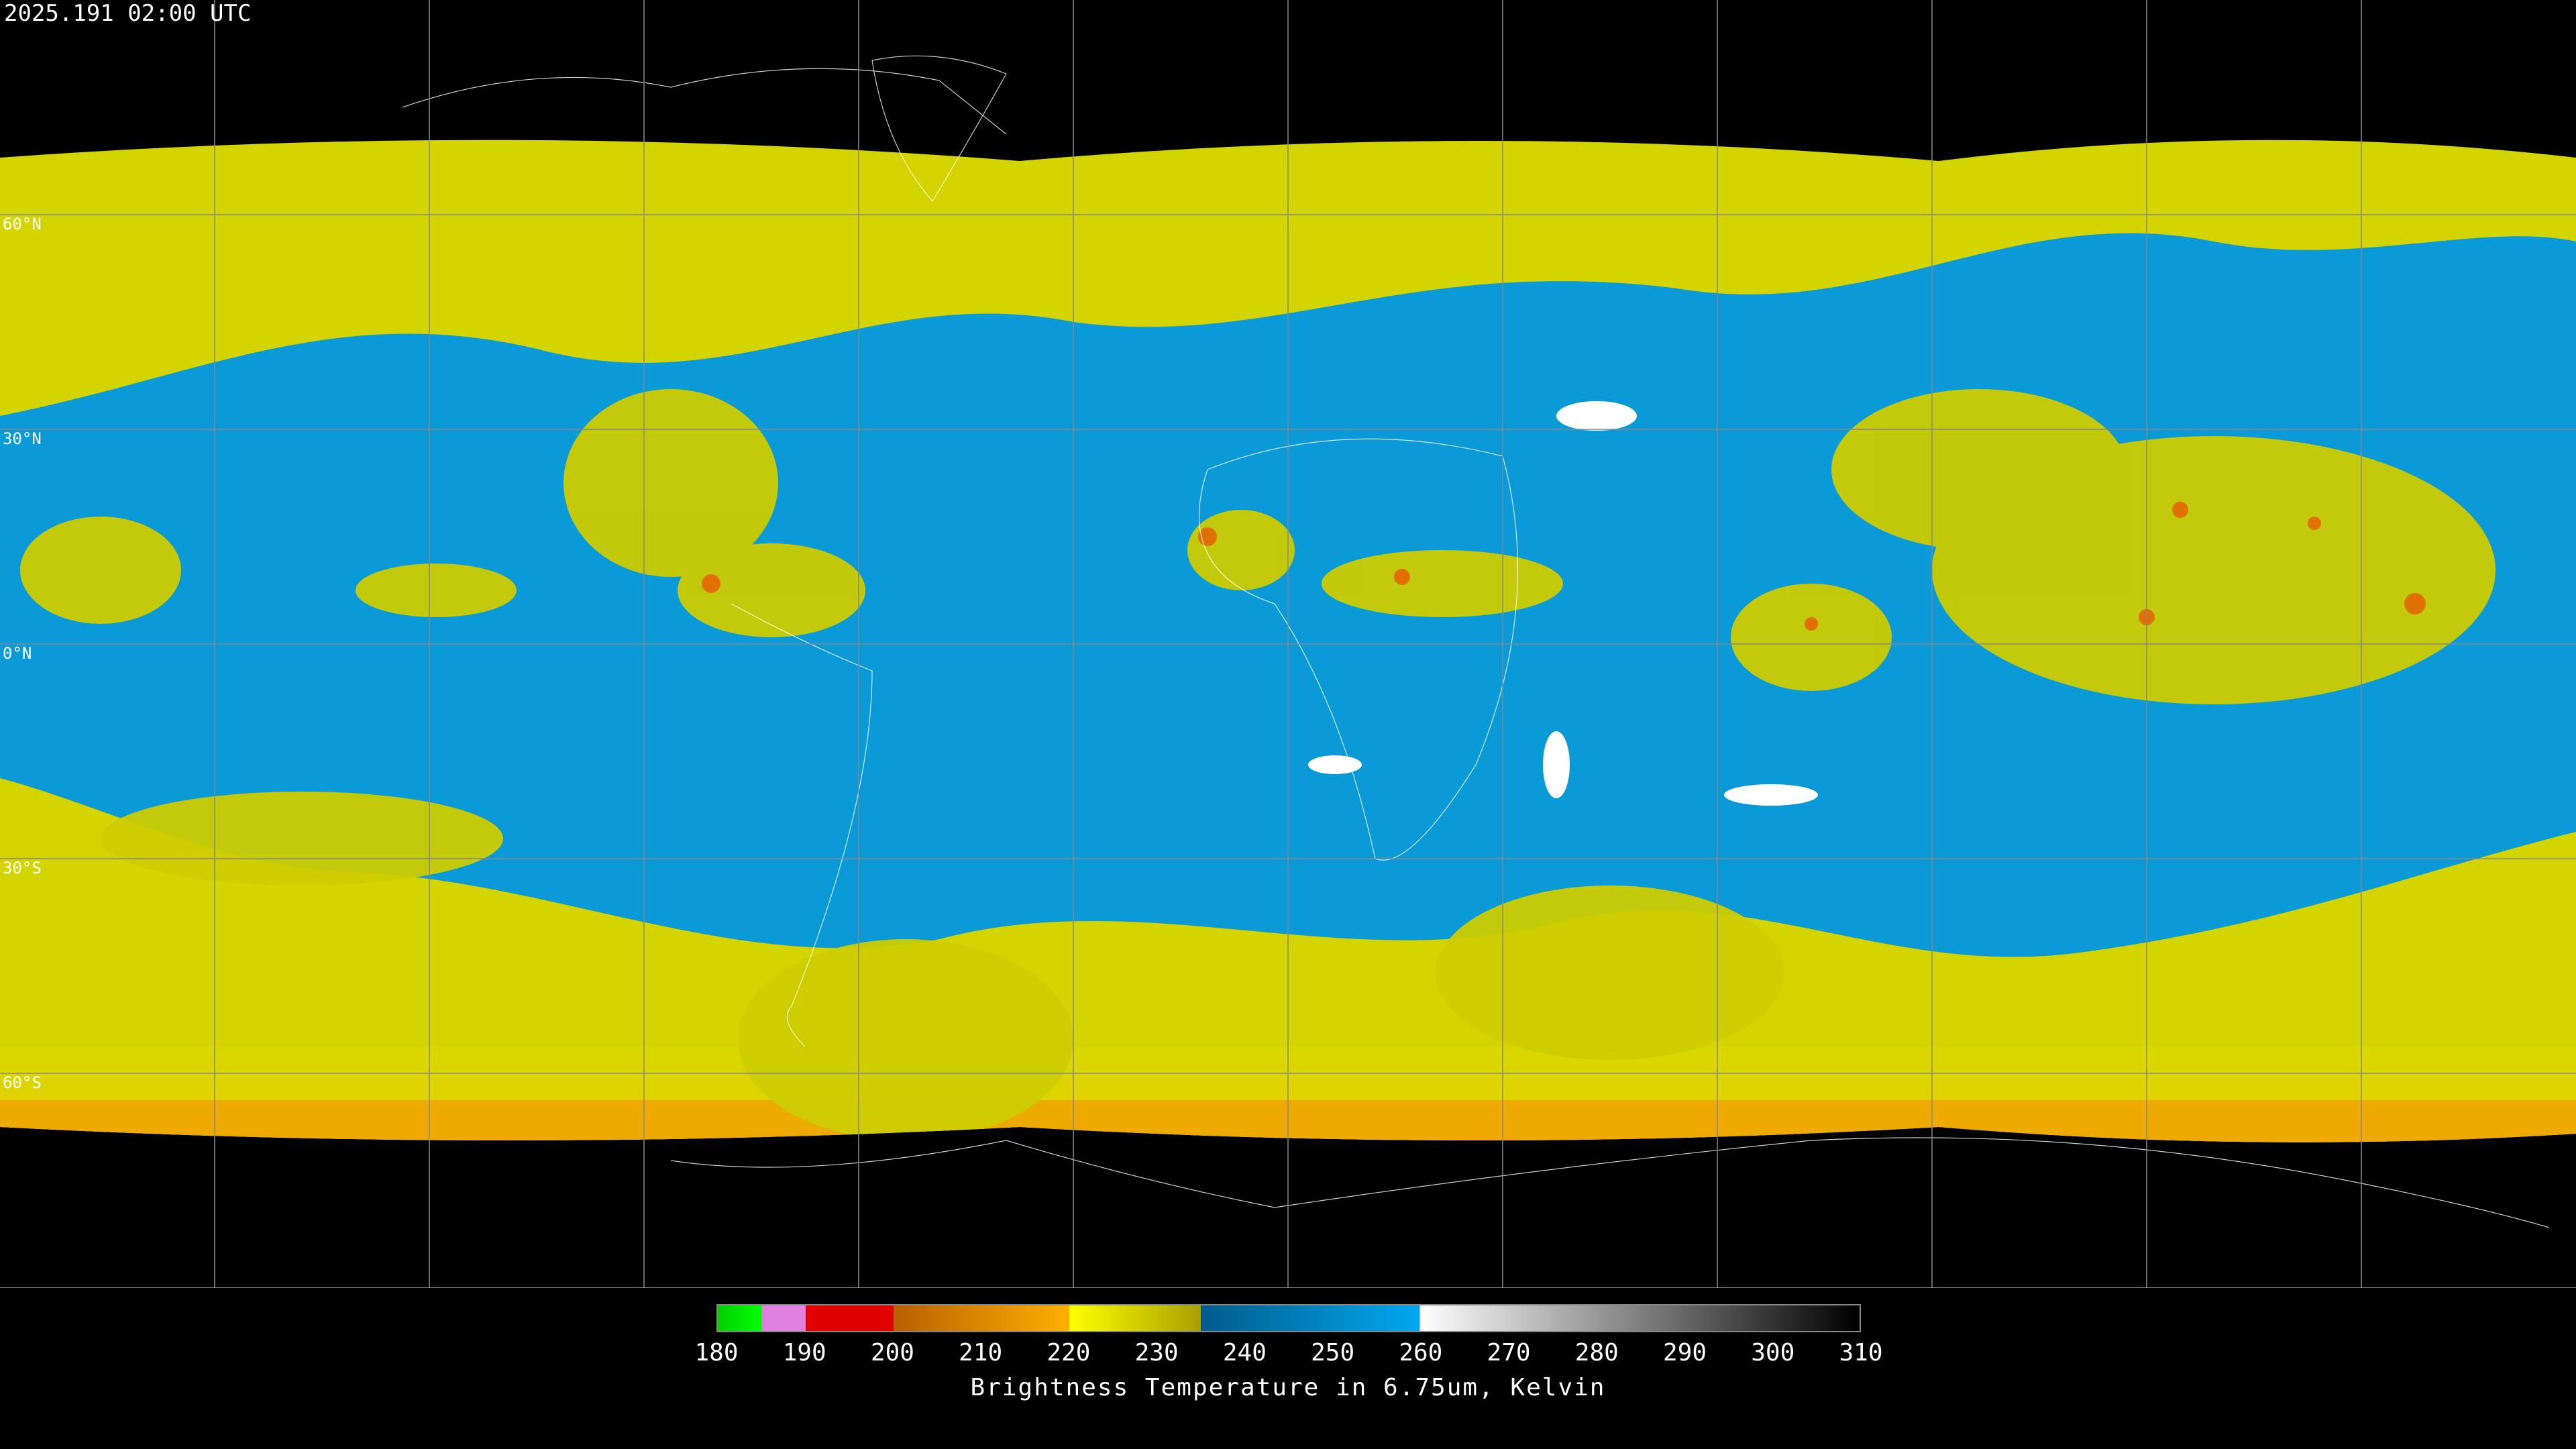 Image resolution: width=2576 pixels, height=1449 pixels. I want to click on colorbar-tick-label: 180, so click(716, 1352).